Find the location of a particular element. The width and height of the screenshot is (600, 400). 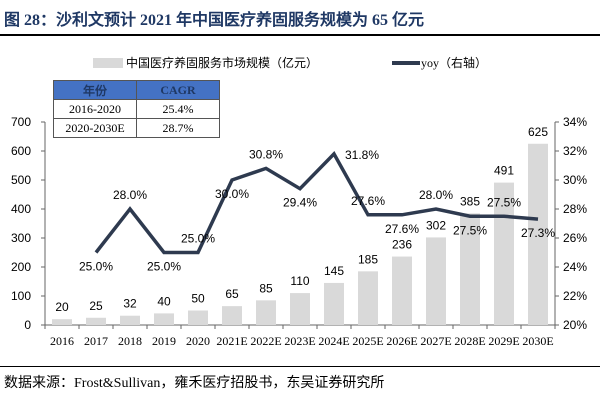

bar-label: 302 is located at coordinates (436, 225).